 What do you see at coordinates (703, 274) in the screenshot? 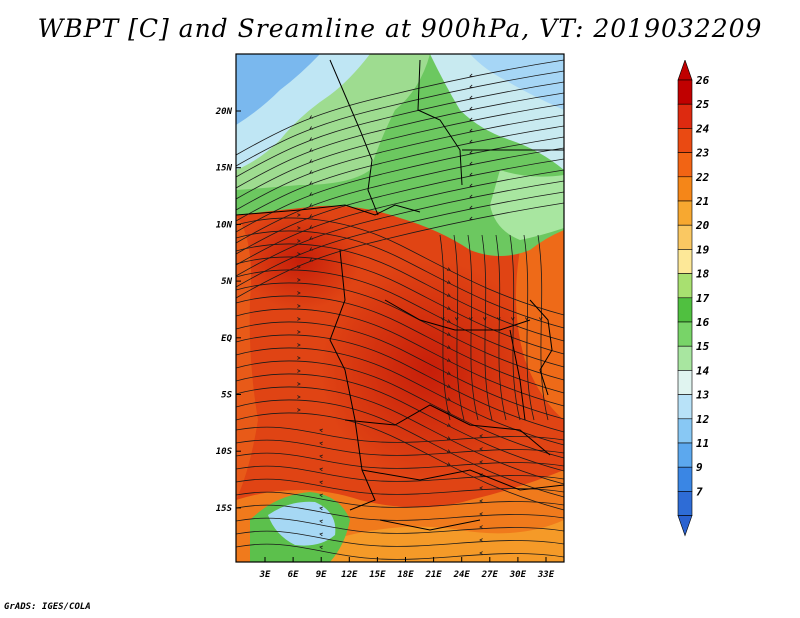
I see `colorbar-label: 18` at bounding box center [703, 274].